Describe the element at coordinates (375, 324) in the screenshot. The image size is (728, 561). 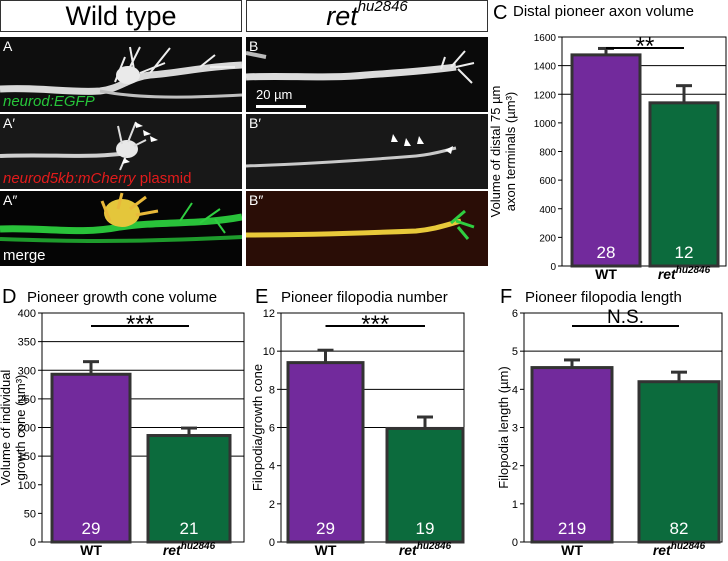
I see `significance-label-e: ***` at that location.